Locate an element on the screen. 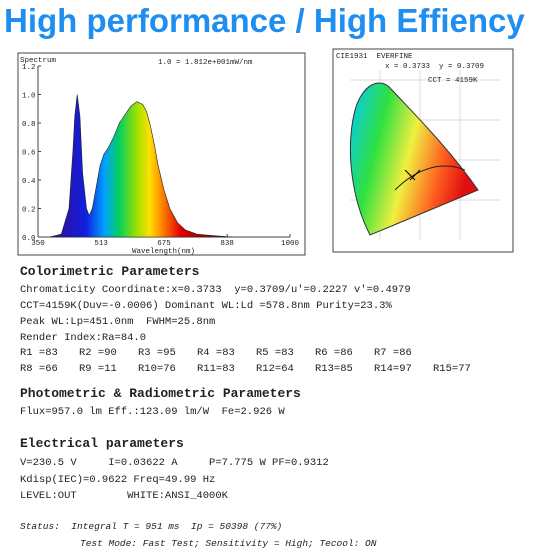 The height and width of the screenshot is (548, 533). x-tick-label: 513 is located at coordinates (101, 244).